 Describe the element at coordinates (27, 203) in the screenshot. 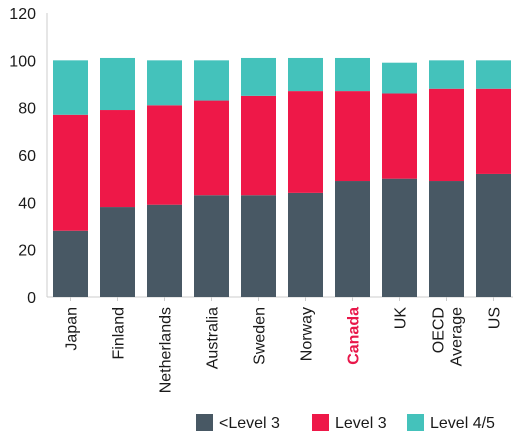

I see `y-tick-label: 40` at that location.